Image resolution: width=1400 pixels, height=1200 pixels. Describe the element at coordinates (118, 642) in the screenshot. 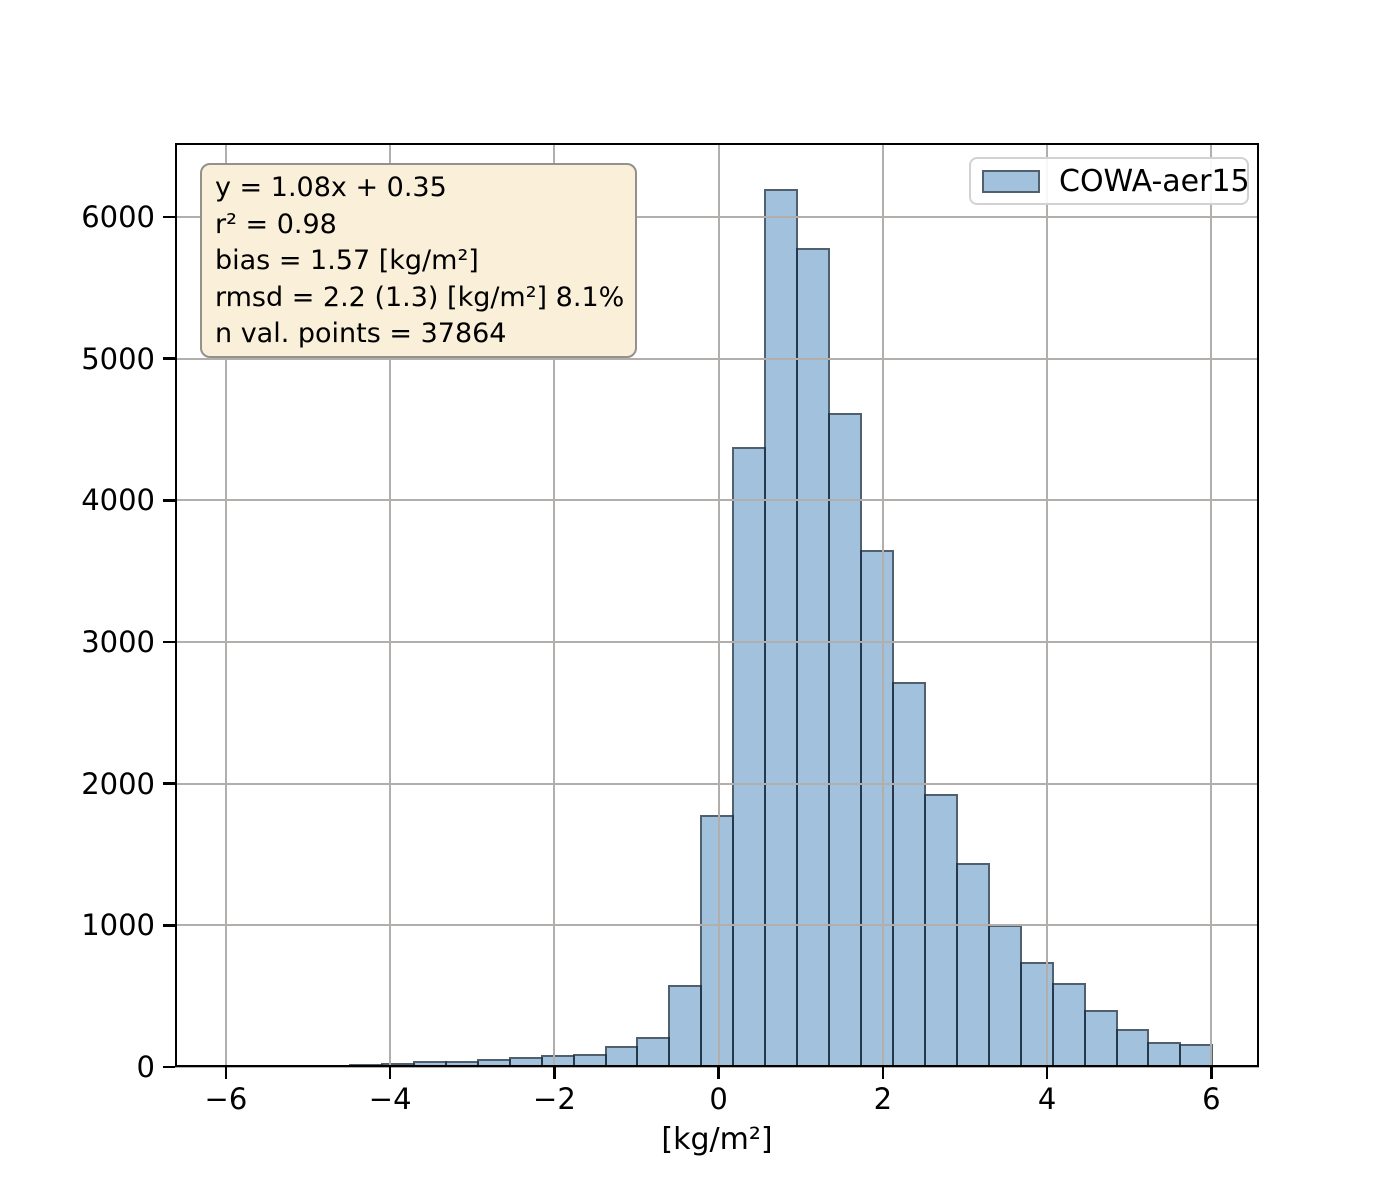

I see `y-tick-label: 3000` at that location.